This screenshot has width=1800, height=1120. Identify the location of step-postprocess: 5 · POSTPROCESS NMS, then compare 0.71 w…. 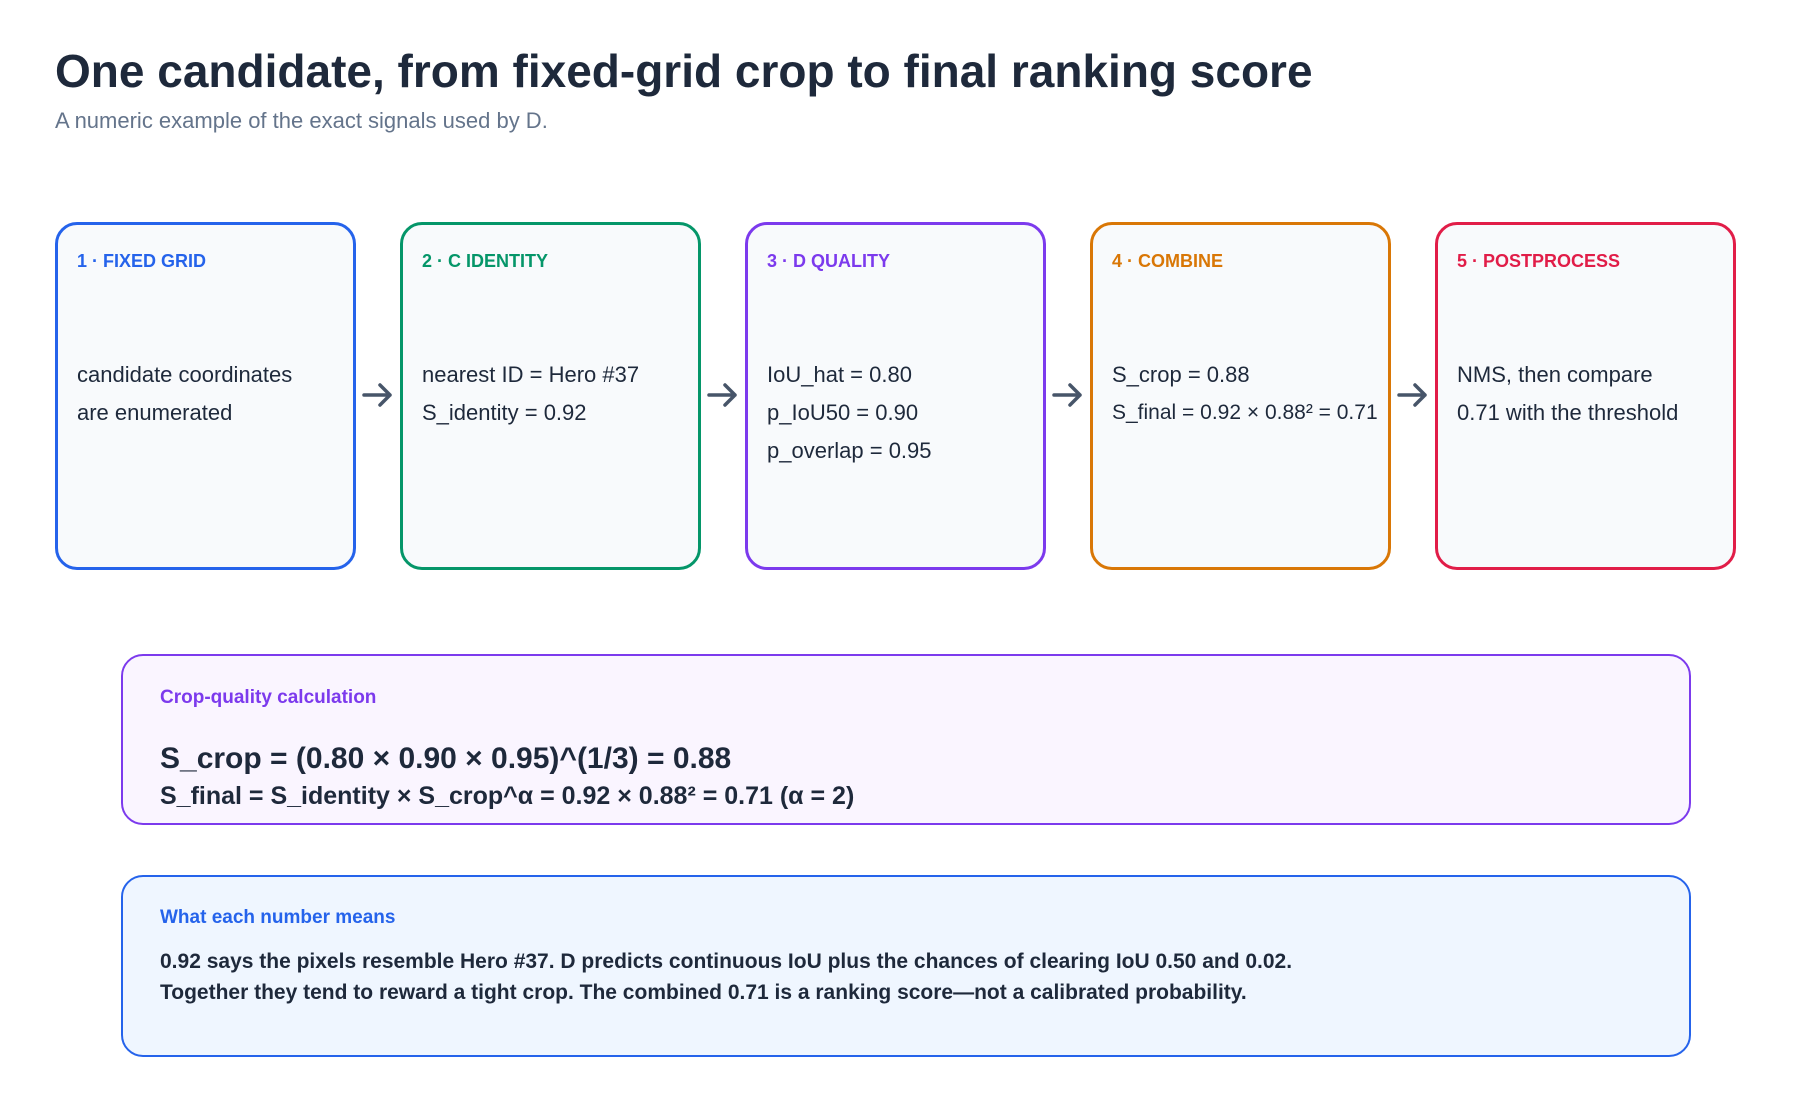
(1585, 396).